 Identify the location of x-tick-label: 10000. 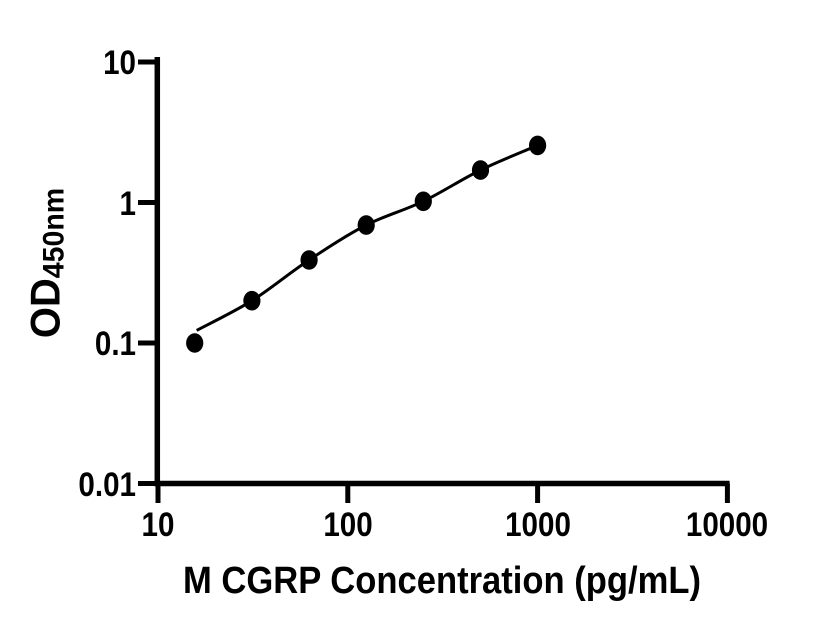
(727, 525).